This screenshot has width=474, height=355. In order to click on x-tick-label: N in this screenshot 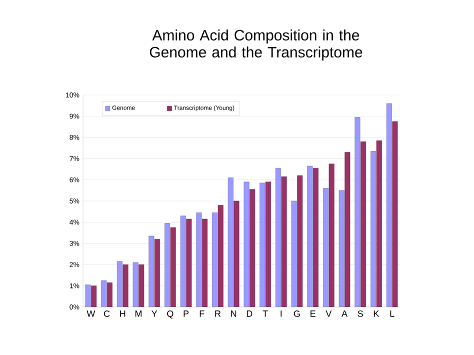, I will do `click(233, 313)`.